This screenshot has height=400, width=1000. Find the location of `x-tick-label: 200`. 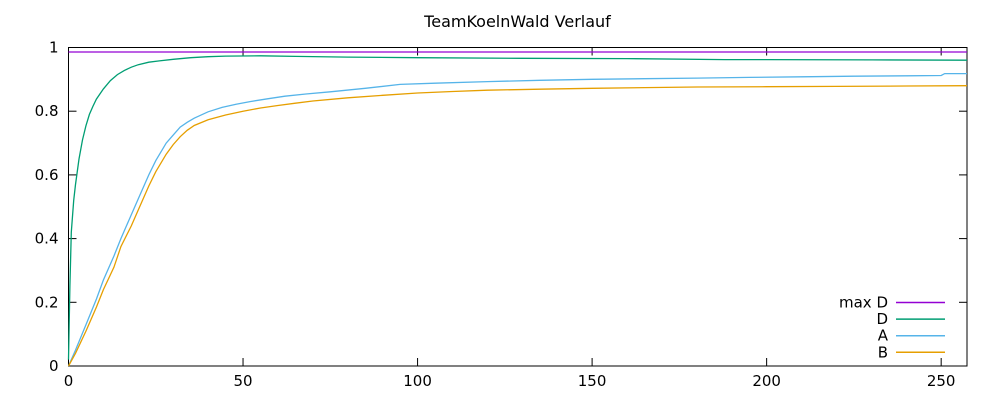

x-tick-label: 200 is located at coordinates (766, 381).